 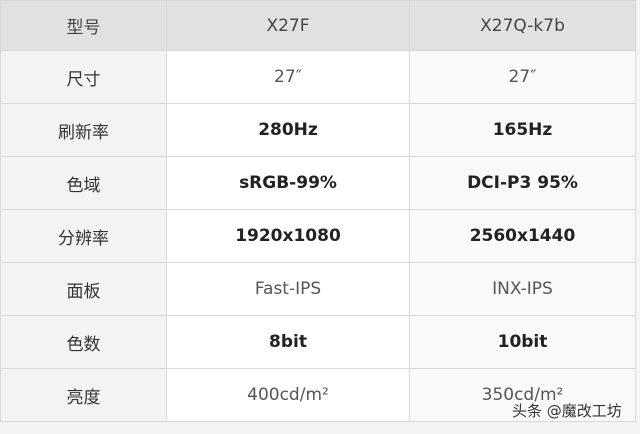 I want to click on watermark: 头条 @魔改工坊, so click(x=567, y=411).